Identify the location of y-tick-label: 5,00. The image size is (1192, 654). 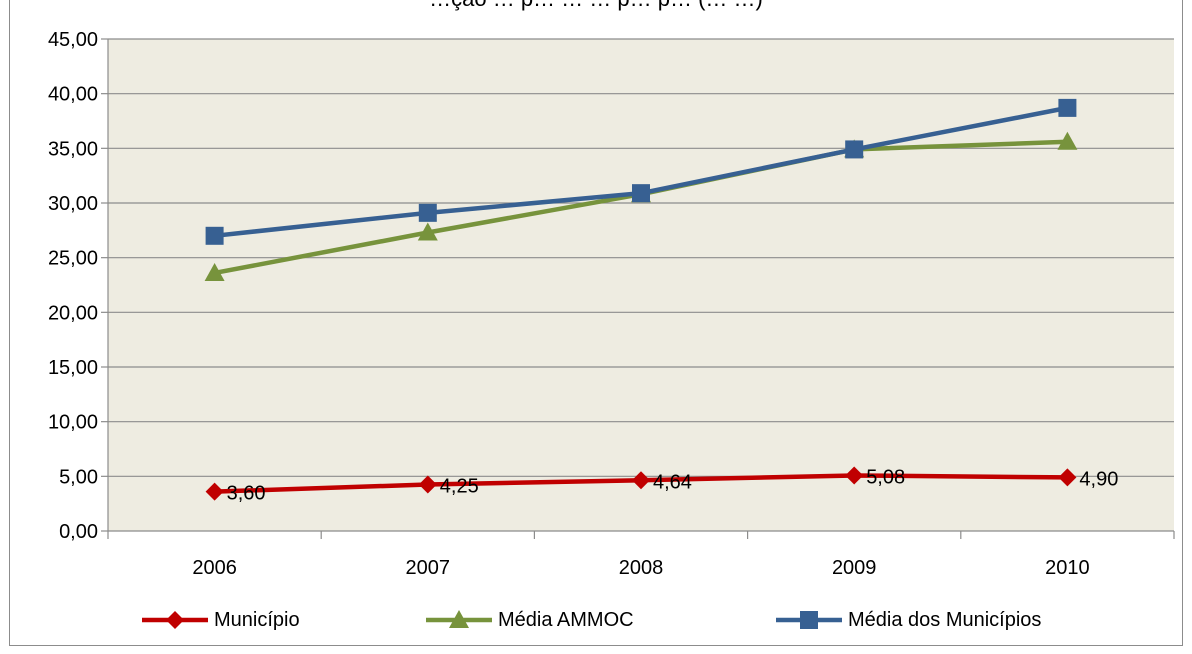
(78, 477).